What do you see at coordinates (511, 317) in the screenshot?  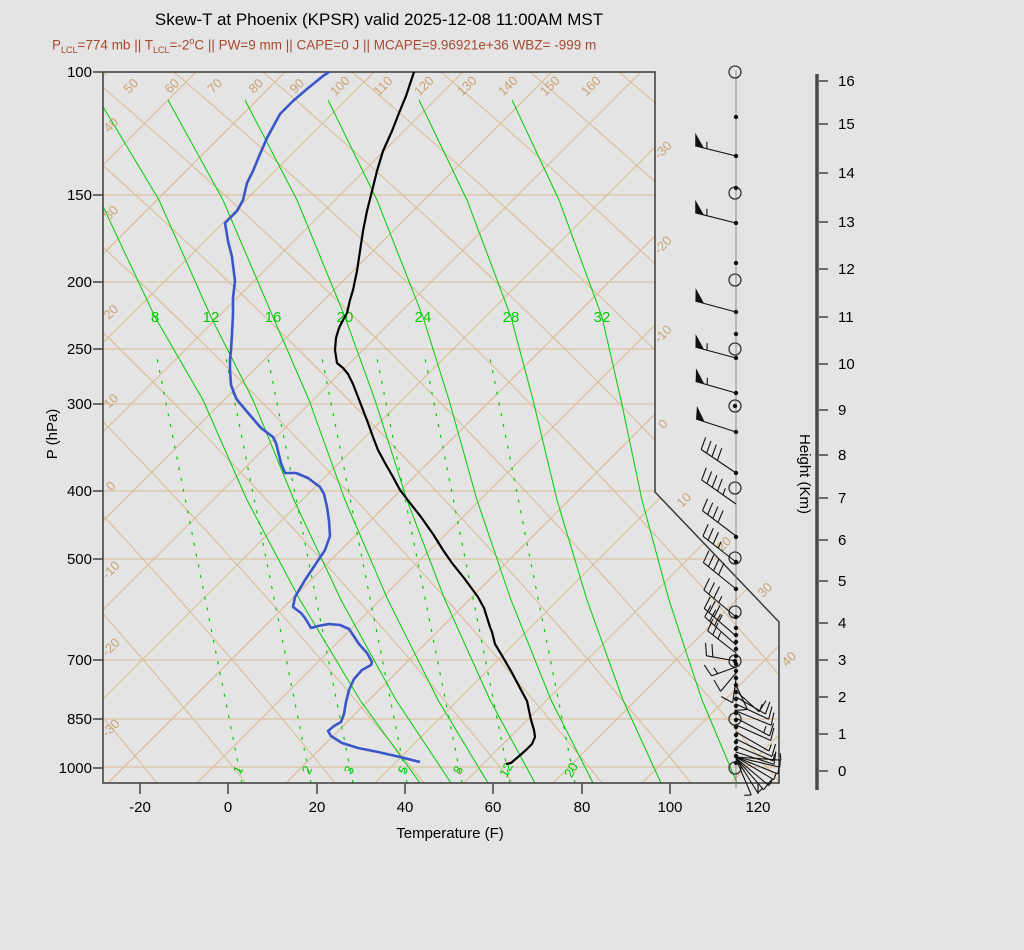 I see `moist-adiabat-label: 28` at bounding box center [511, 317].